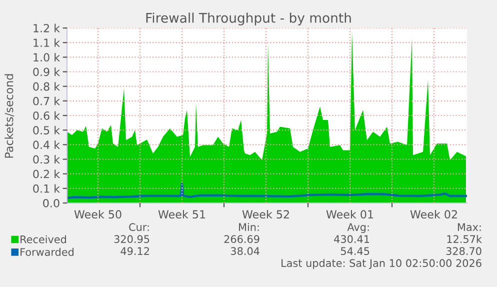 This screenshot has height=287, width=497. What do you see at coordinates (47, 42) in the screenshot?
I see `y-tick-label: 1.1 k` at bounding box center [47, 42].